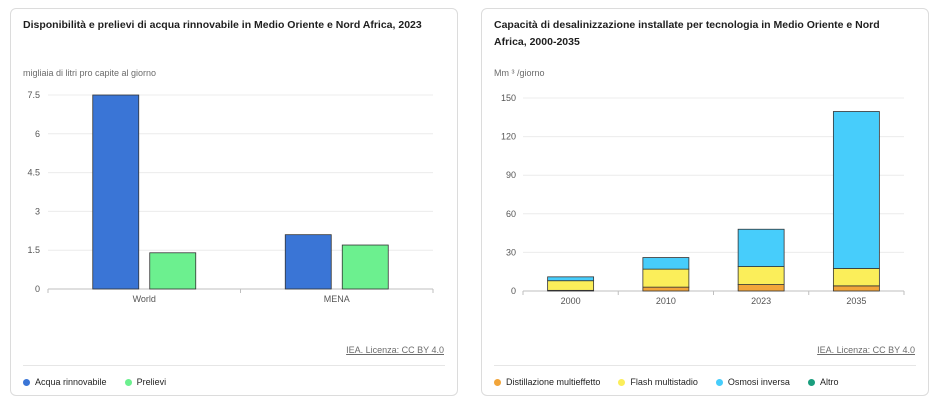  Describe the element at coordinates (37, 211) in the screenshot. I see `y-tick-label: 3` at that location.